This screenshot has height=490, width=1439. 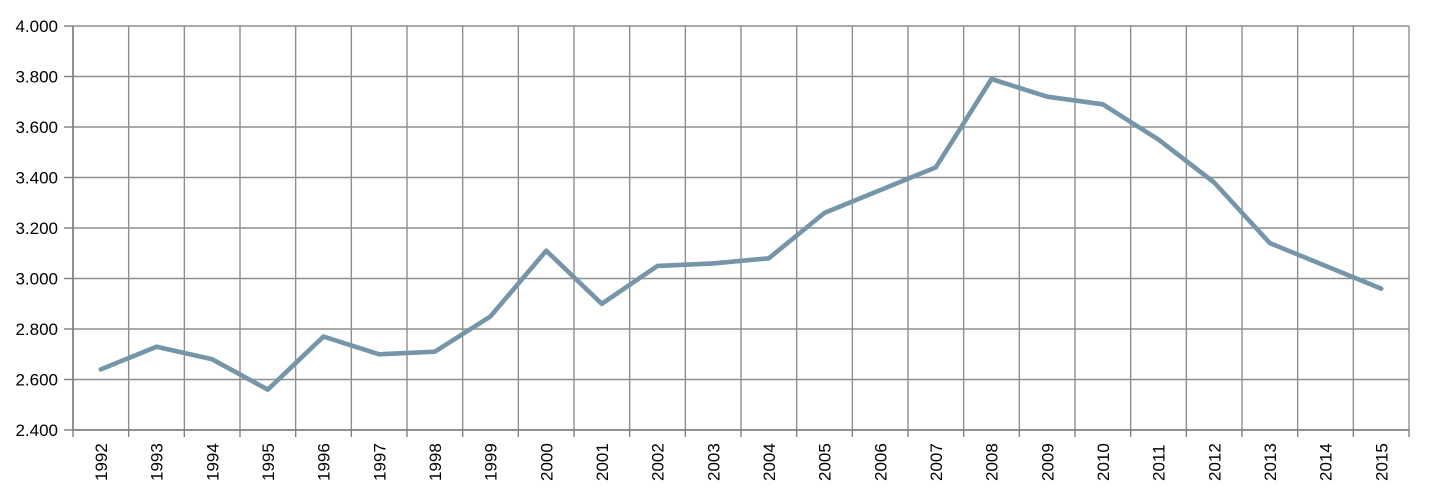 I want to click on y-axis-tick-label: 3.400, so click(x=36, y=178).